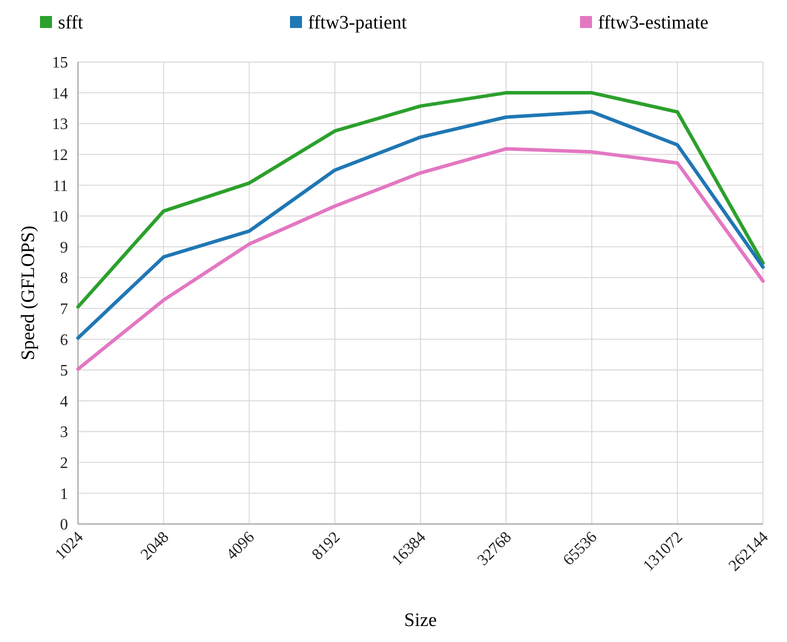 The image size is (787, 642). What do you see at coordinates (64, 309) in the screenshot?
I see `y-tick-label: 7` at bounding box center [64, 309].